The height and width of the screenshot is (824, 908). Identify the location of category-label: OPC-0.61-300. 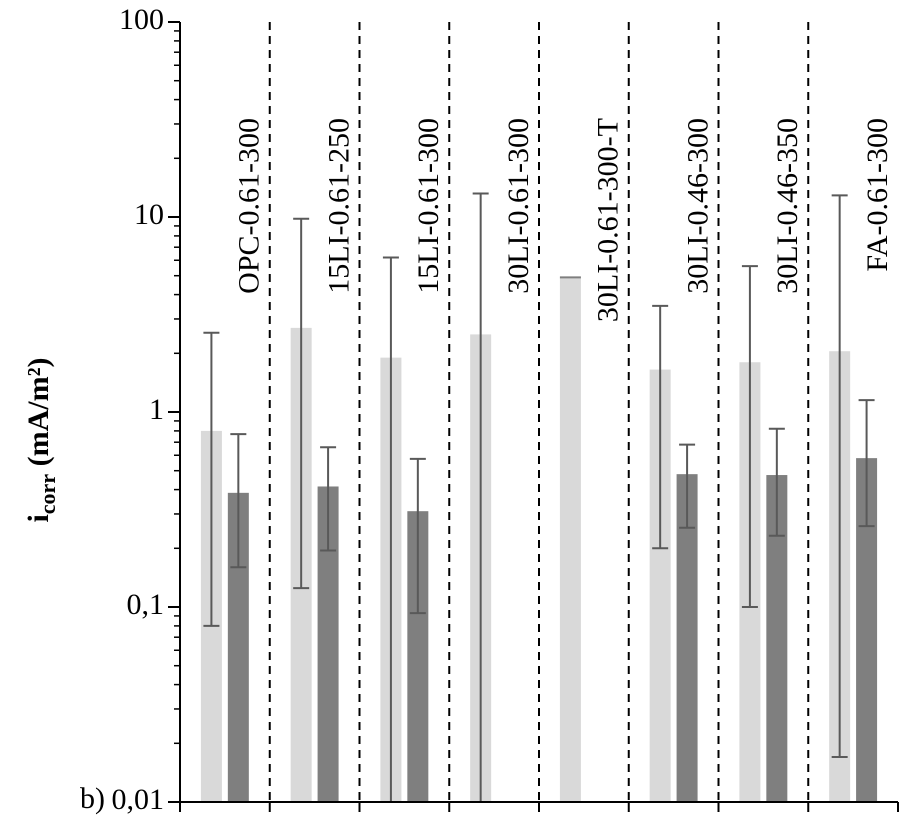
(249, 206).